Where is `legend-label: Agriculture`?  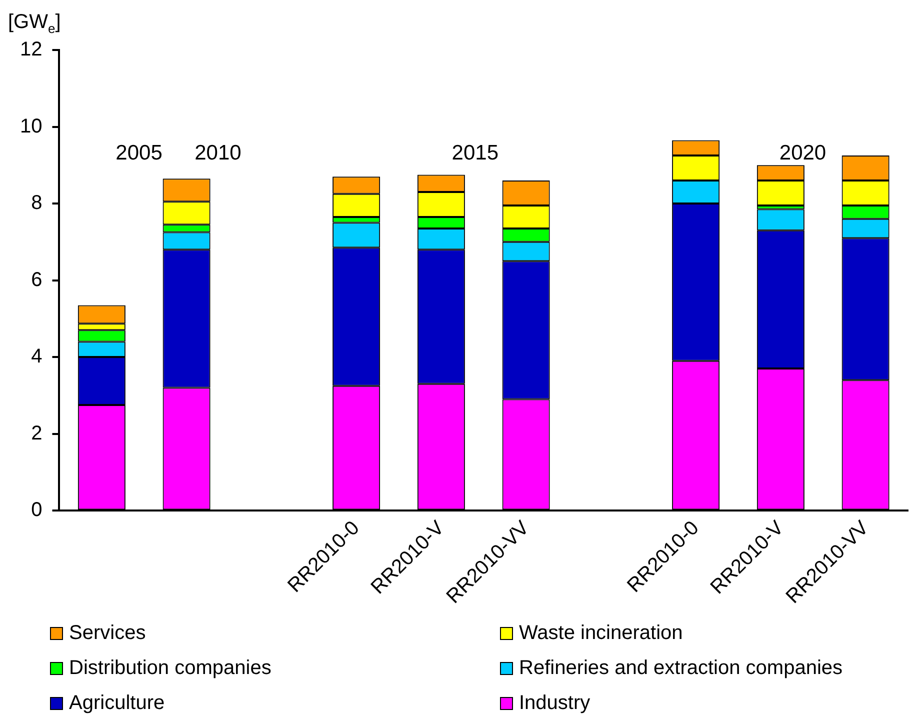 legend-label: Agriculture is located at coordinates (117, 703).